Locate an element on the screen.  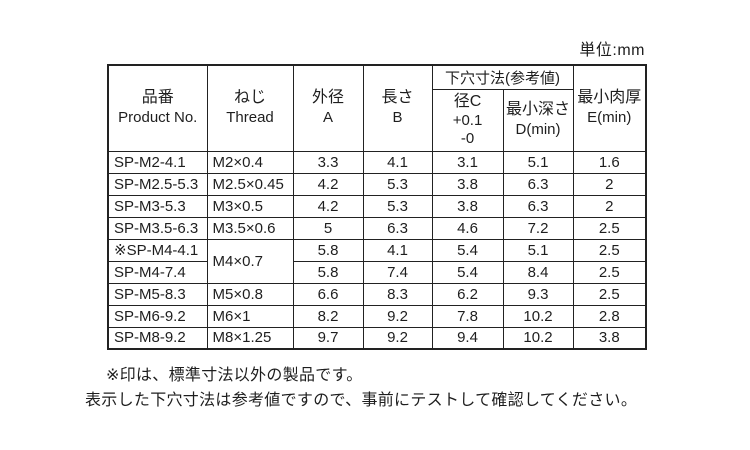
table-row: SP-M3.5-6.3 M3.5×0.6 5 6.3 4.6 7.2 2.5 is located at coordinates (377, 228).